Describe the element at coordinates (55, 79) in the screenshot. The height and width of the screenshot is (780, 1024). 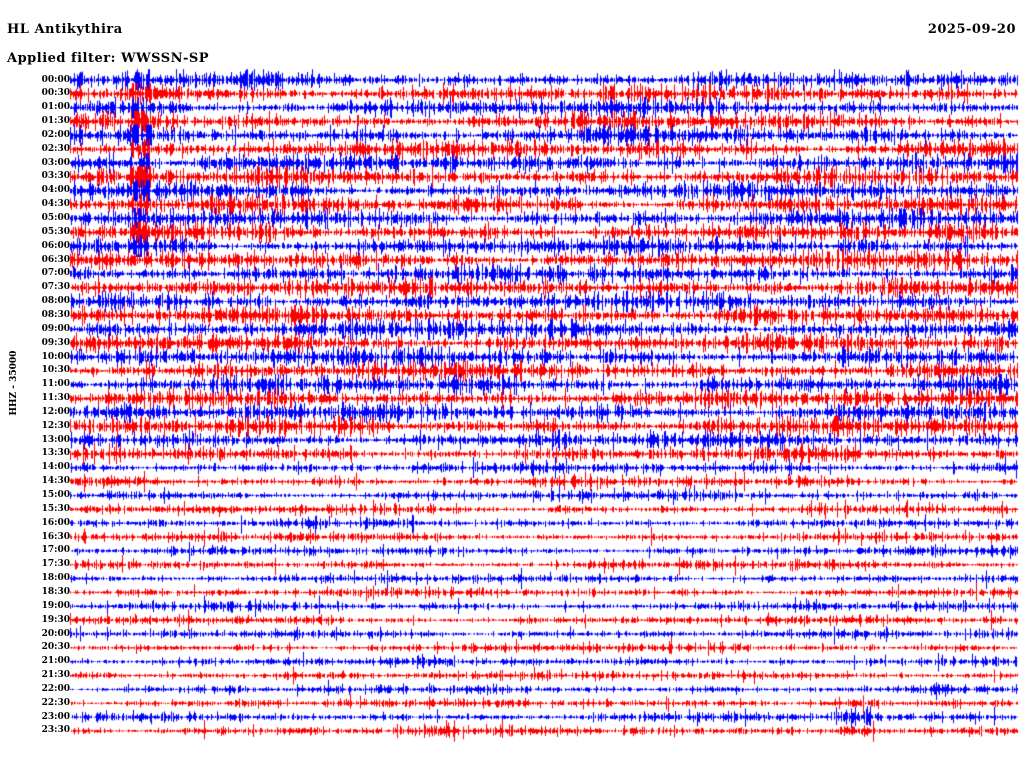
I see `time-tick: 00:00` at that location.